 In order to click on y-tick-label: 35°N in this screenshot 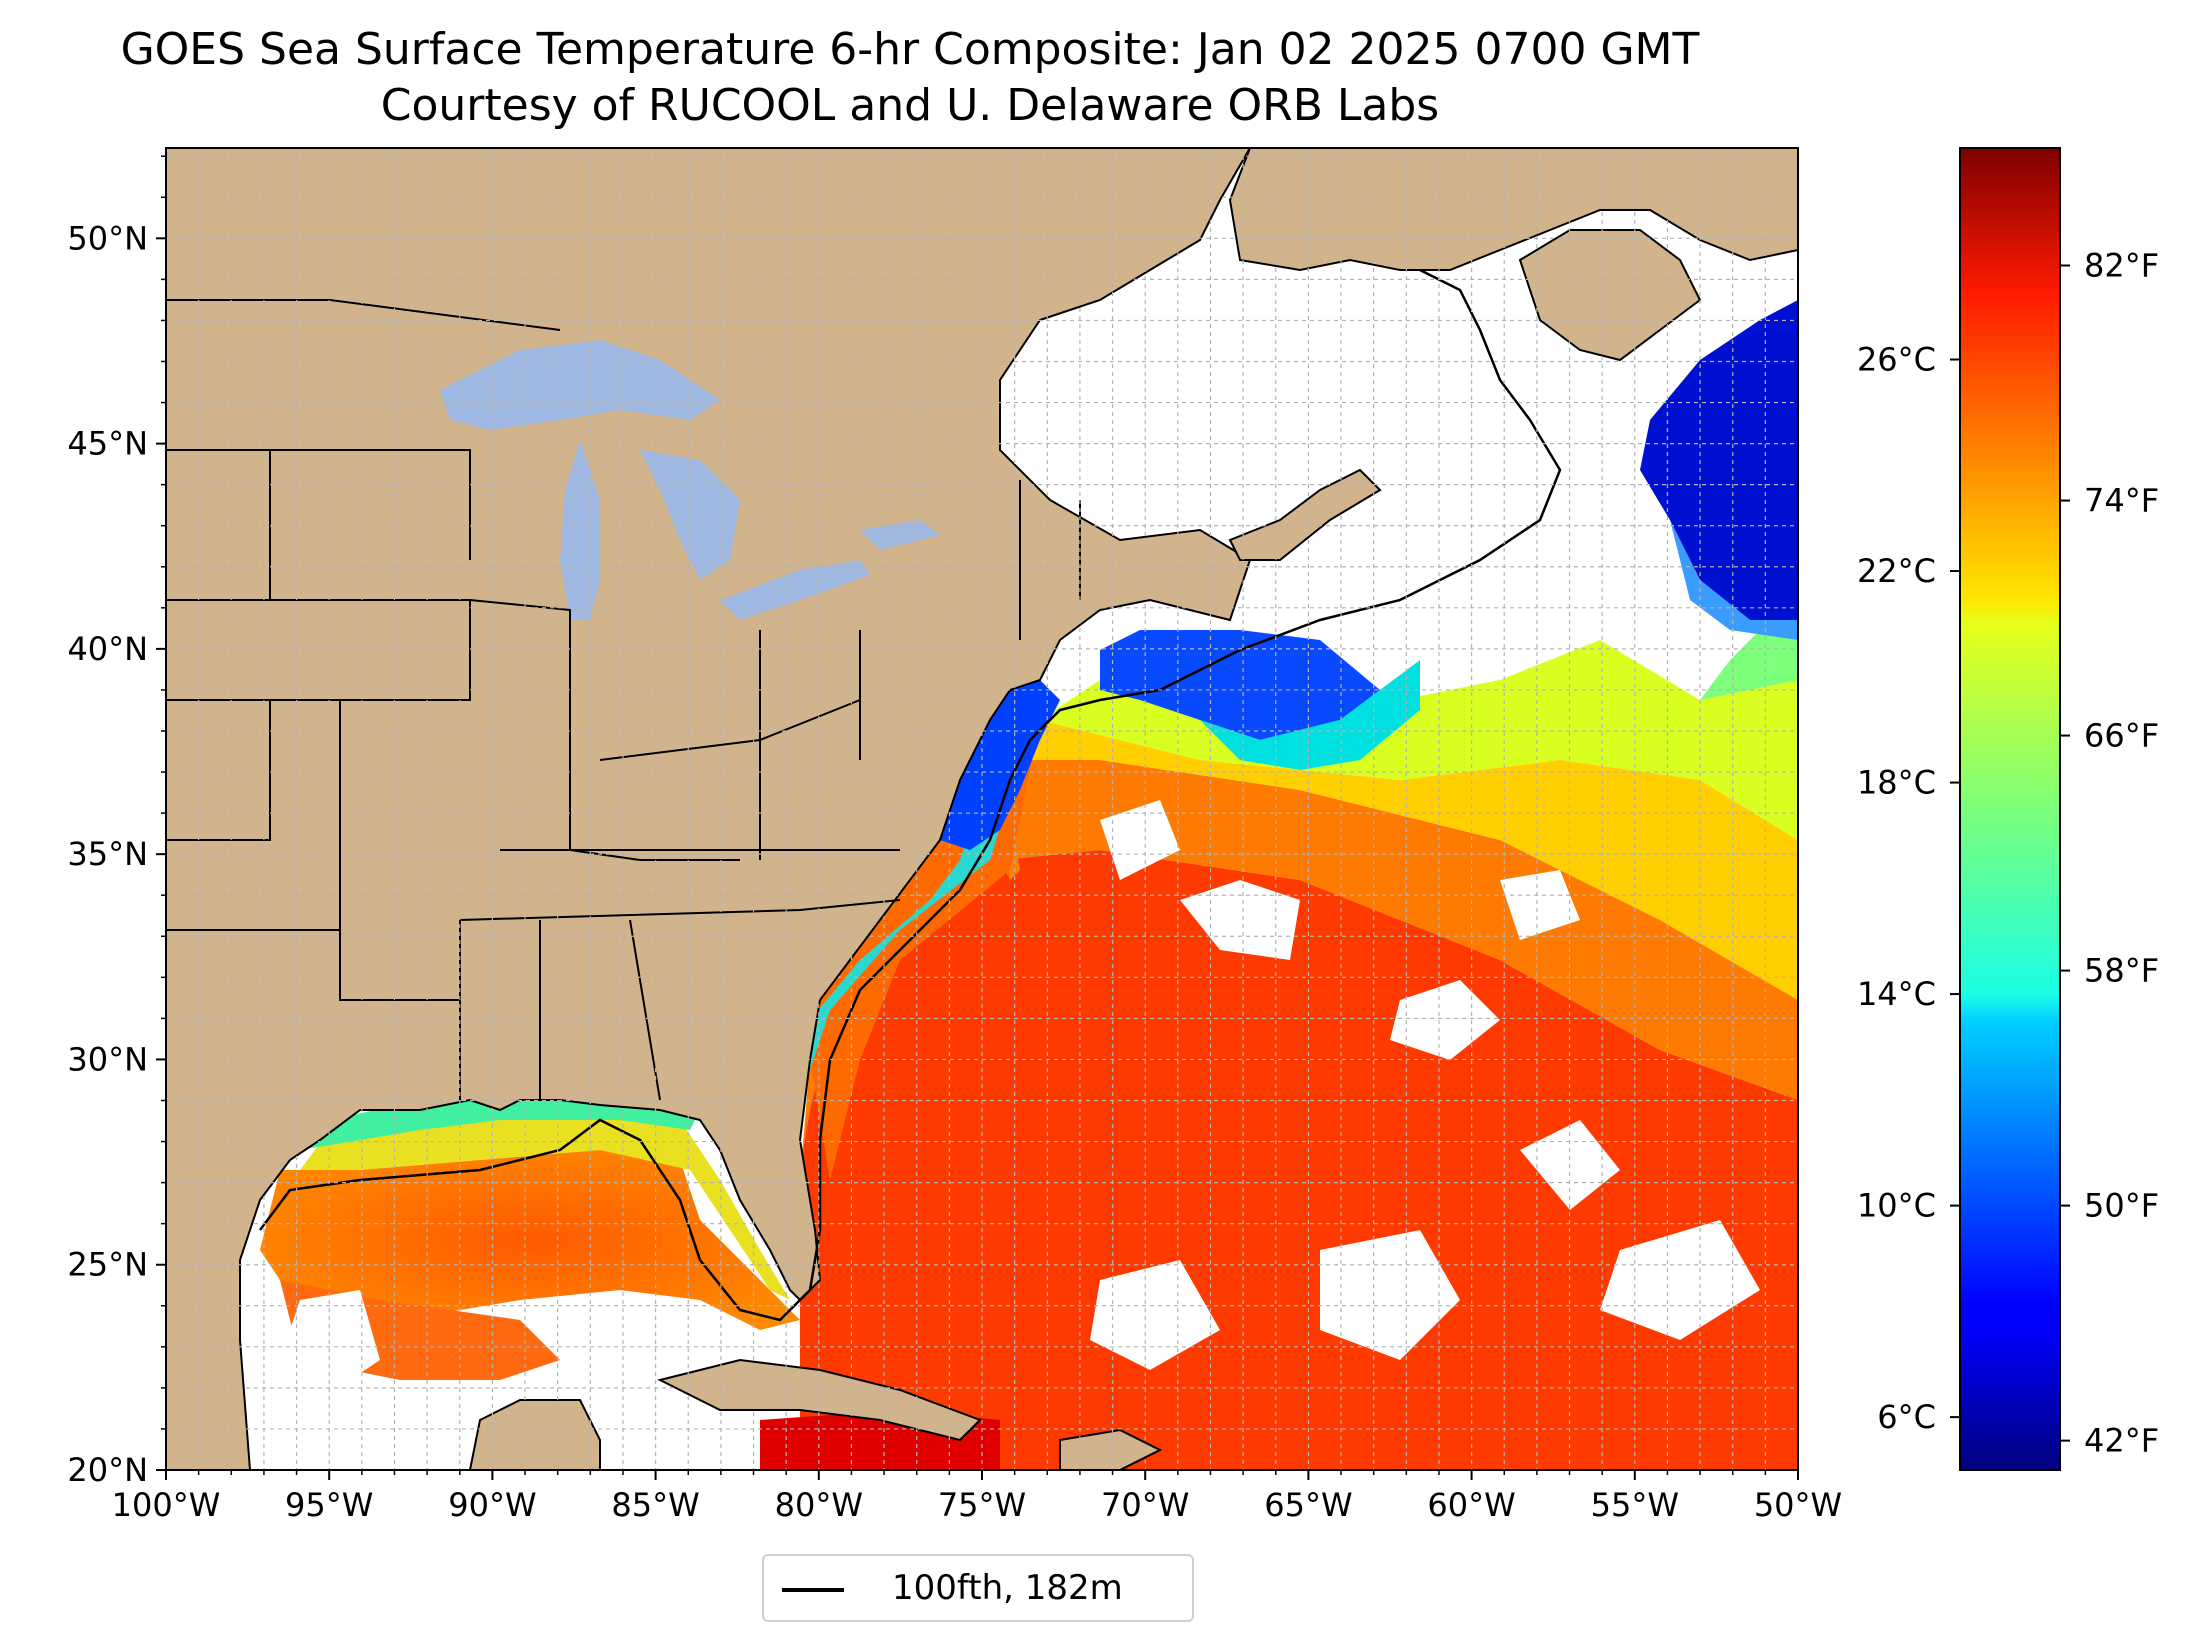, I will do `click(107, 854)`.